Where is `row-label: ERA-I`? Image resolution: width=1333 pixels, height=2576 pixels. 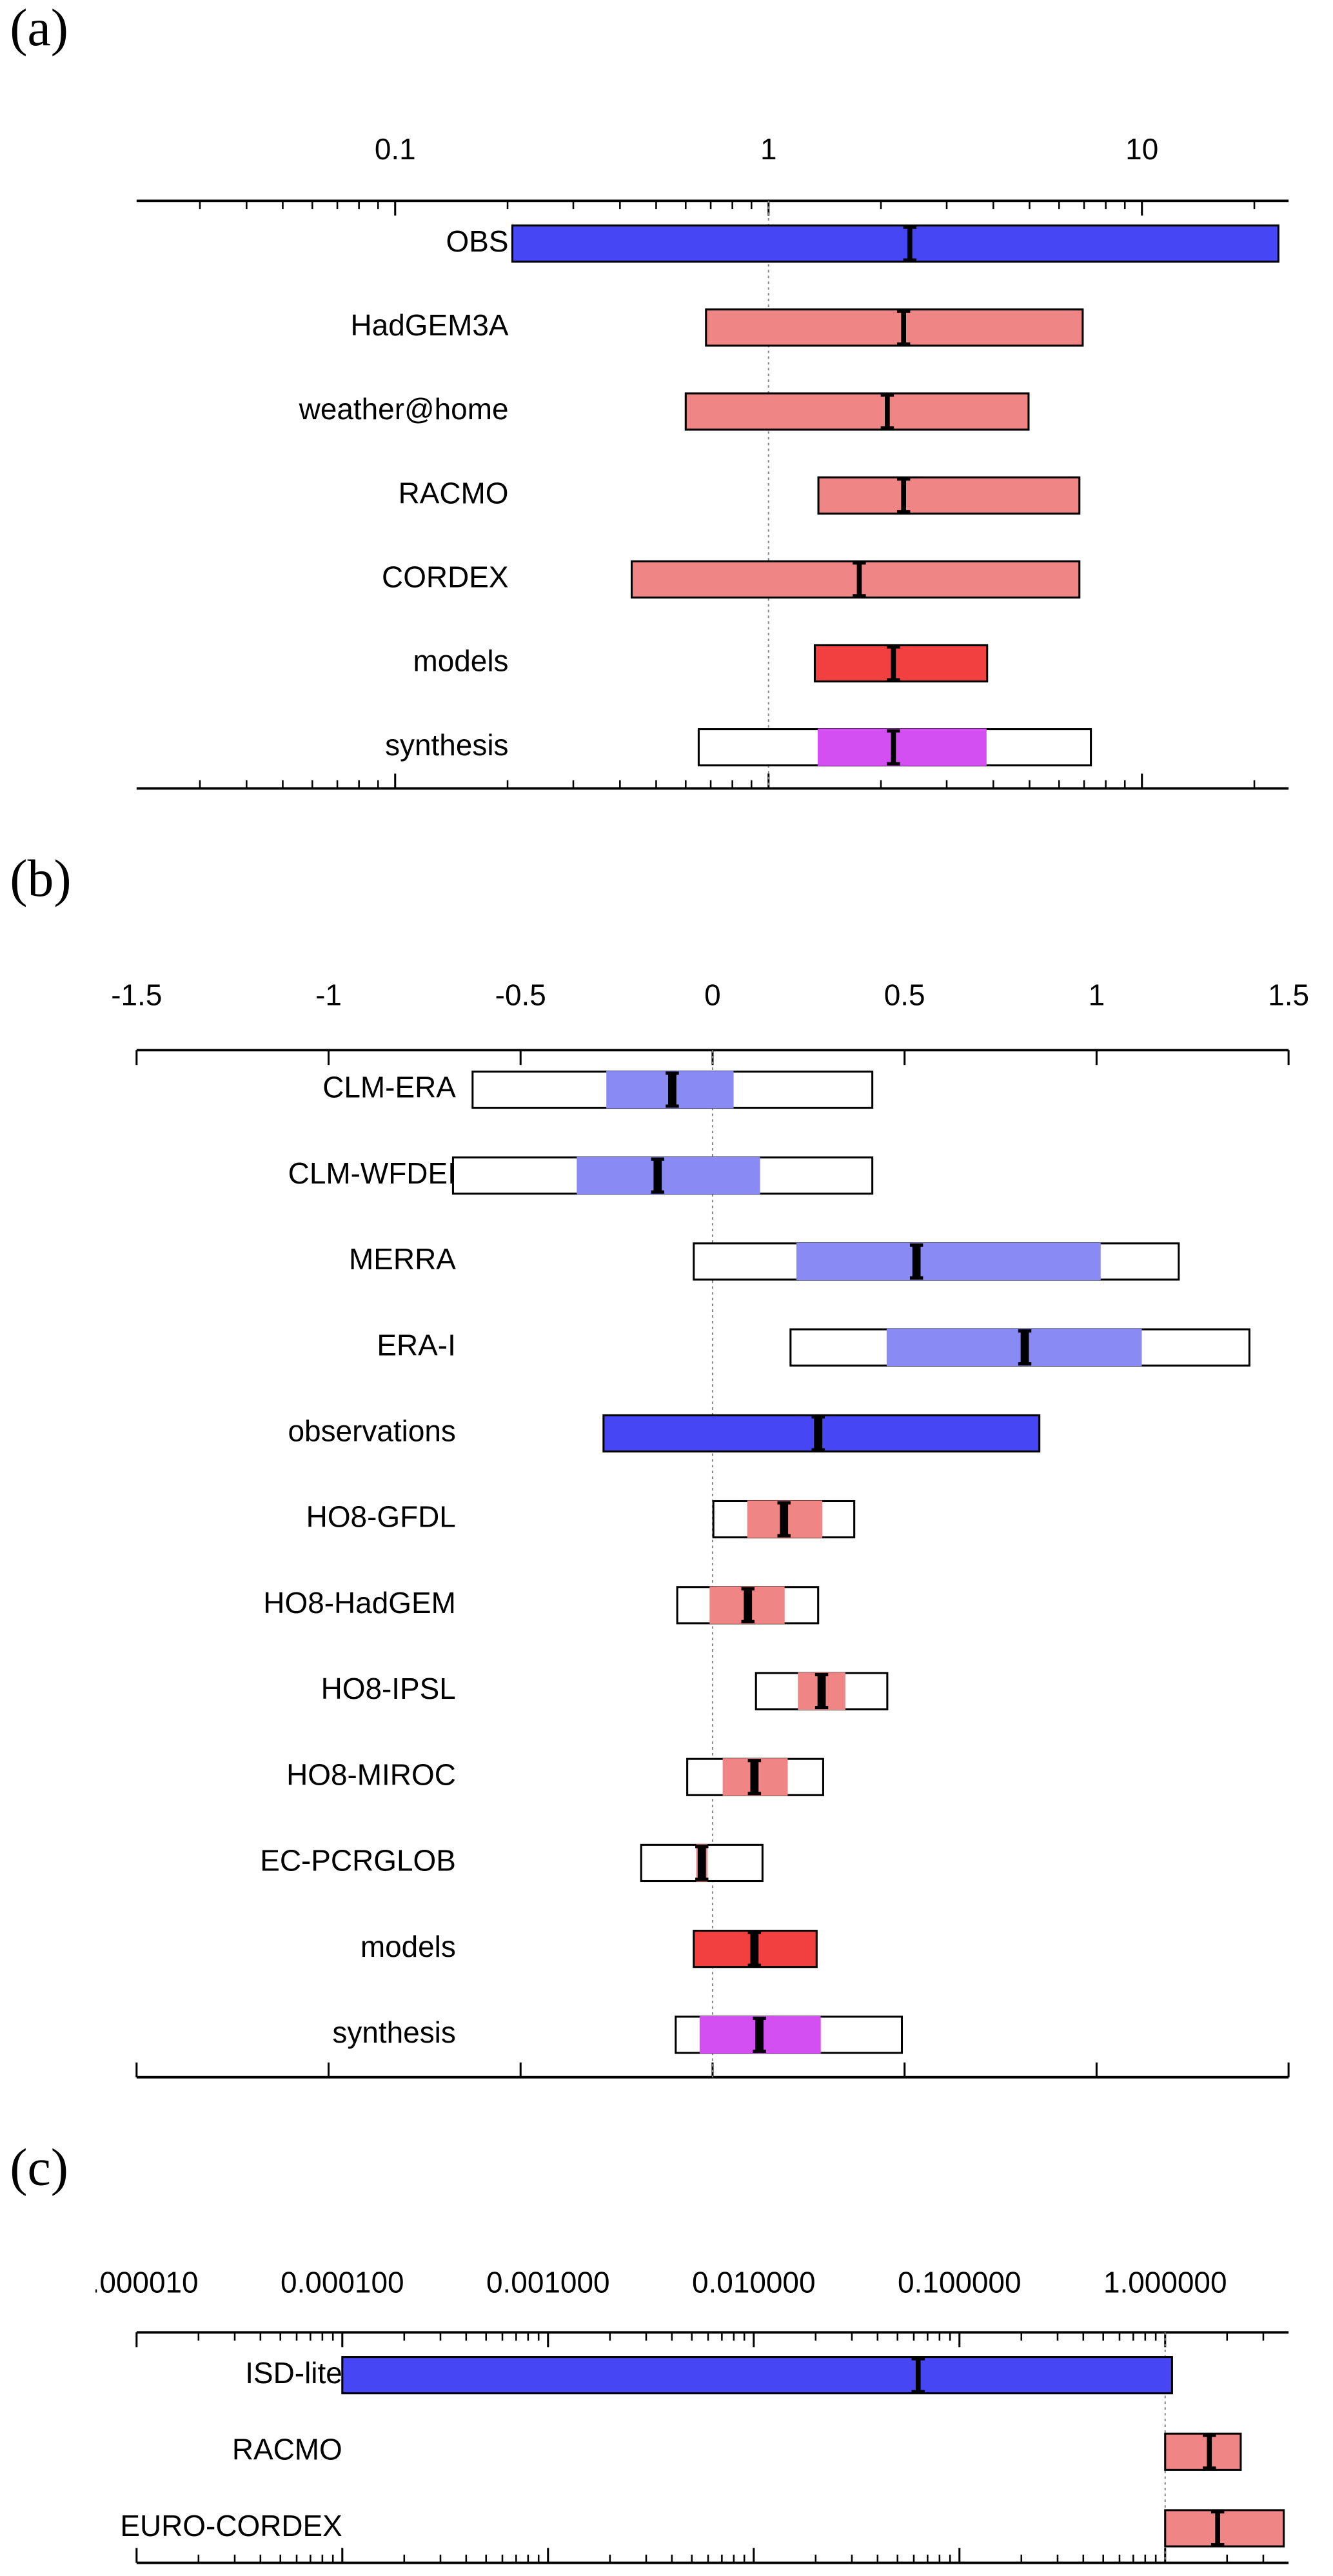 row-label: ERA-I is located at coordinates (416, 1345).